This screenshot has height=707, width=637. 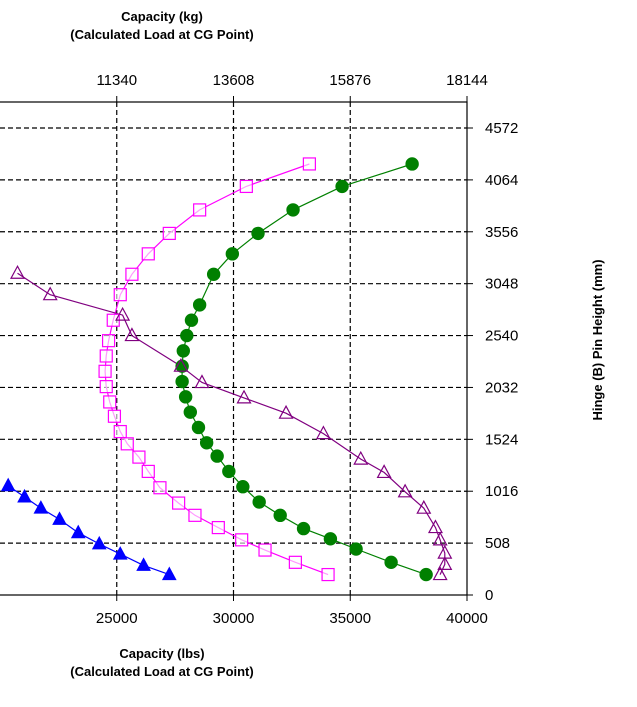 I want to click on right-axis-title: Hinge (B) Pin Height (mm), so click(x=597, y=339).